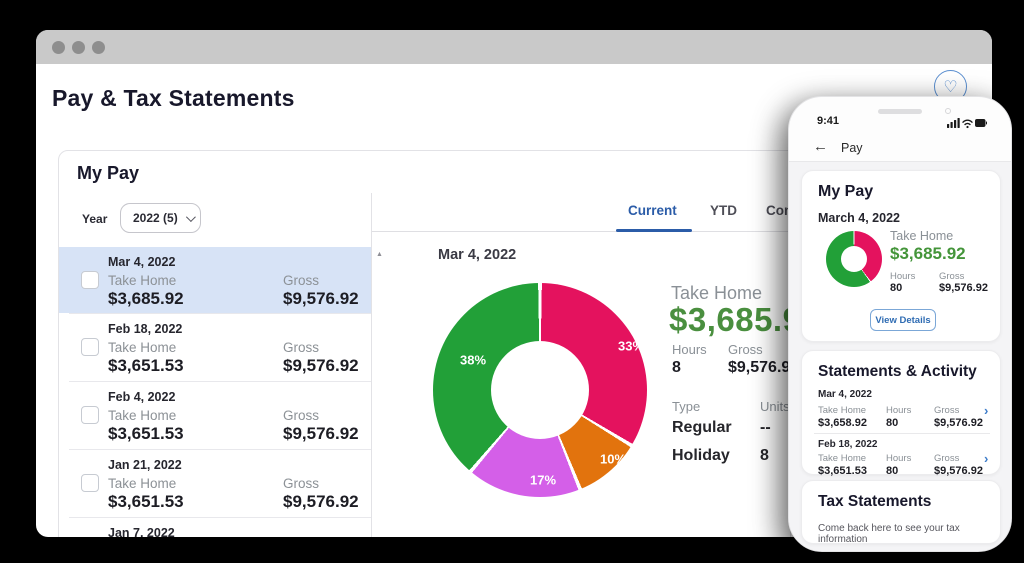  Describe the element at coordinates (654, 230) in the screenshot. I see `active-tab-underline` at that location.